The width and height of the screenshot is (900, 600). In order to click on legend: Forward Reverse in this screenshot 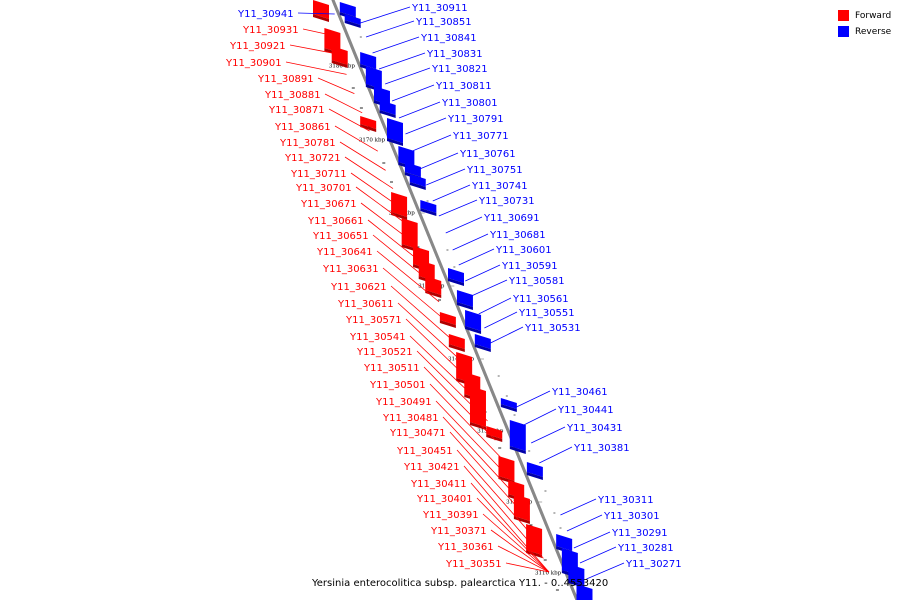, I will do `click(864, 24)`.